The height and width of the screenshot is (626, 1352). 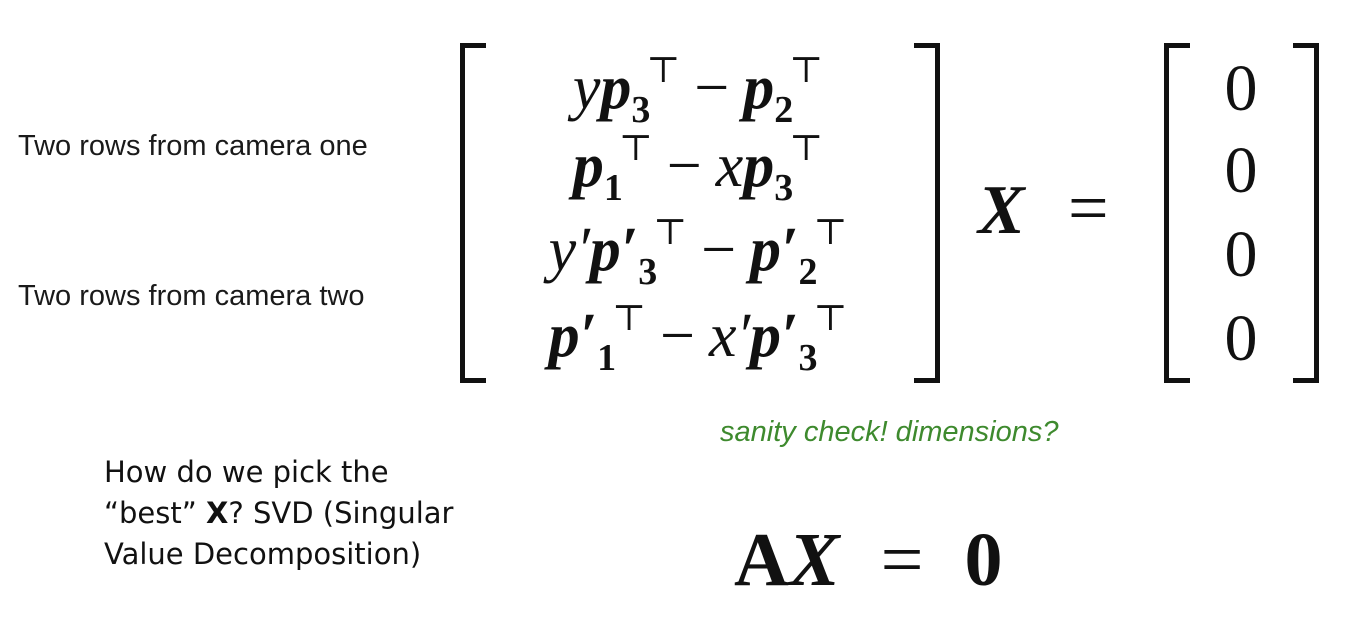 What do you see at coordinates (473, 213) in the screenshot?
I see `matrix-left-bracket-open` at bounding box center [473, 213].